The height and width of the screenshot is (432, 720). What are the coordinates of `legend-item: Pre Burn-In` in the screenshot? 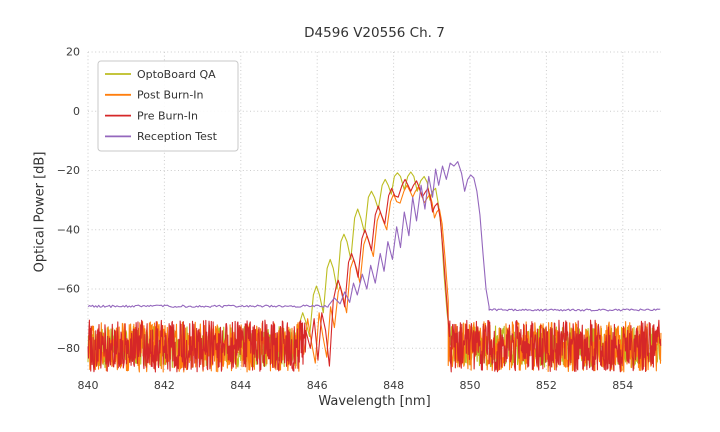 It's located at (151, 115).